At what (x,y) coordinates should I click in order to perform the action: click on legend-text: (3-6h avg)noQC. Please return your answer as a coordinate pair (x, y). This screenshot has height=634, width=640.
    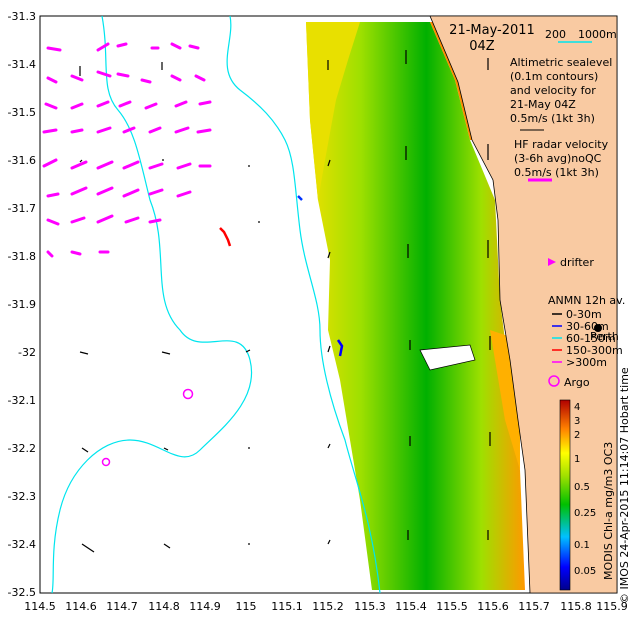
    Looking at the image, I should click on (558, 158).